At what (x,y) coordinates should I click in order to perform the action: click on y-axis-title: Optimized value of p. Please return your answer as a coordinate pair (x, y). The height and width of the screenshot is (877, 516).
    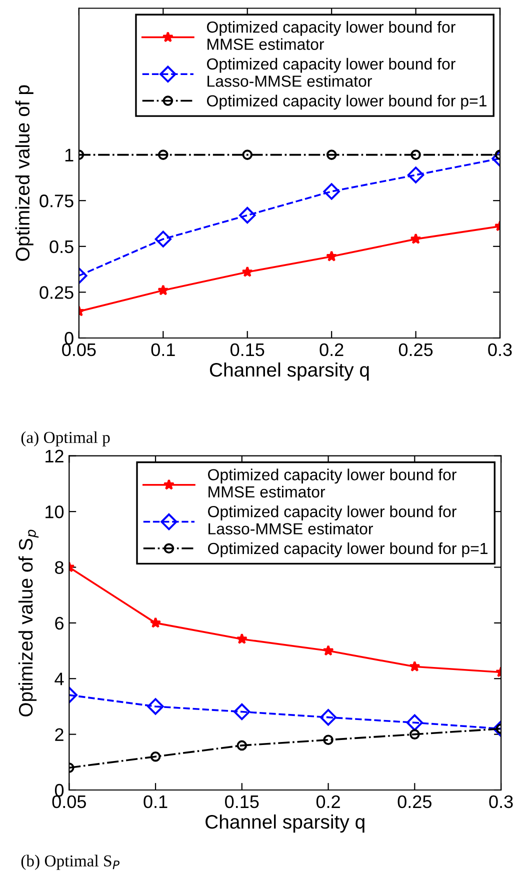
    Looking at the image, I should click on (24, 173).